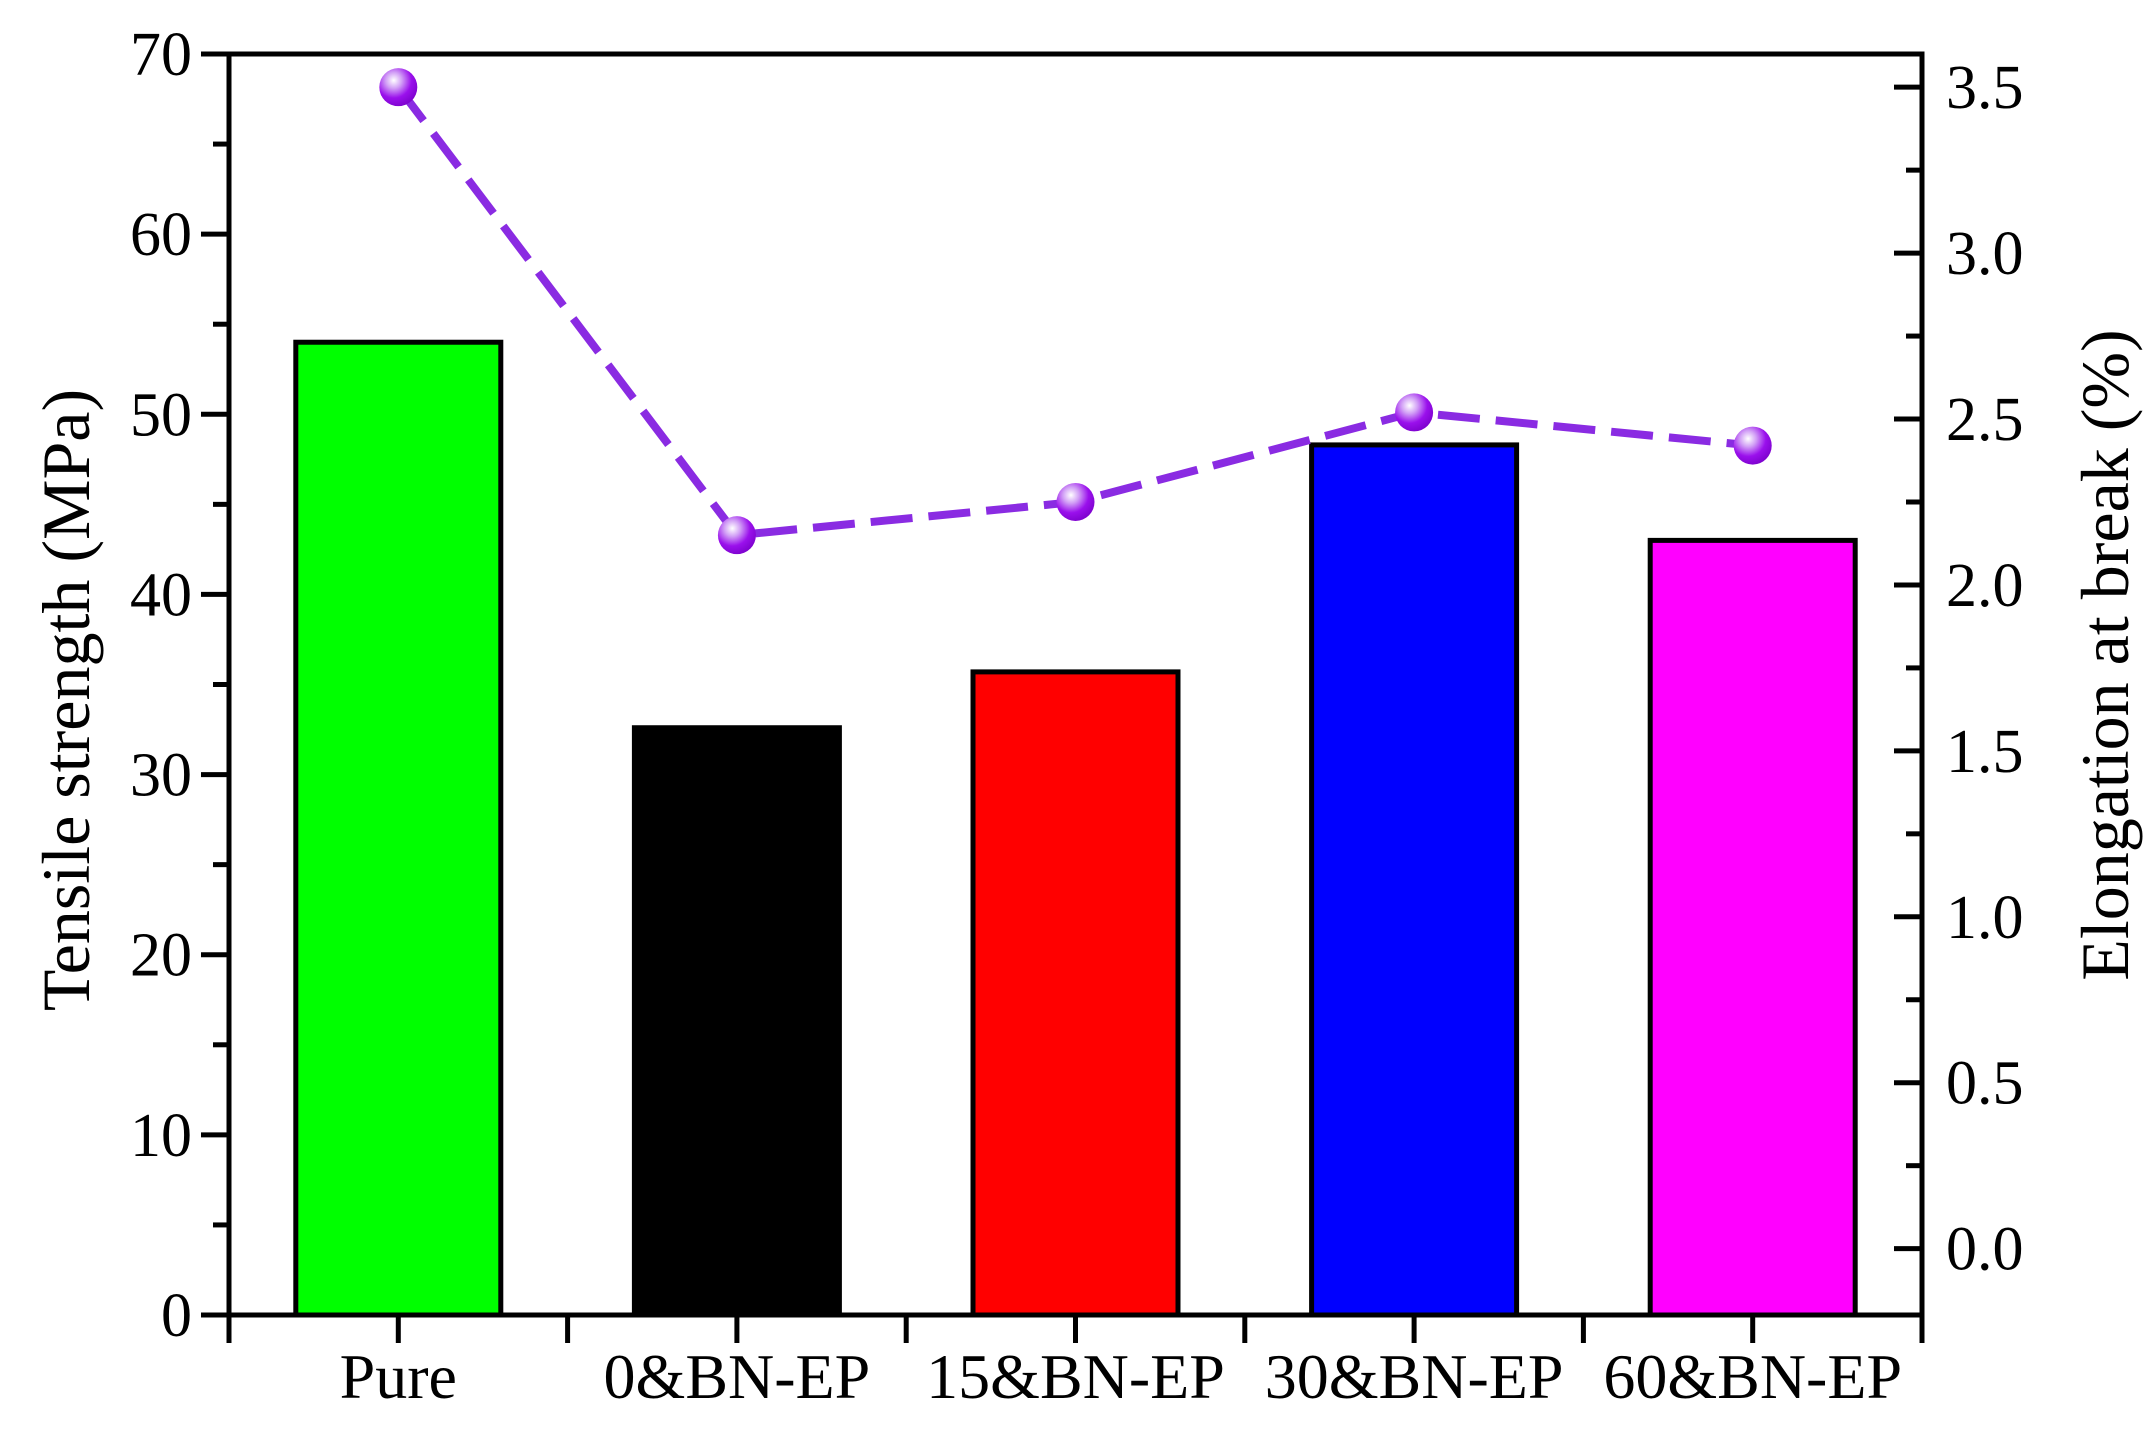  I want to click on x-axis-category-label: 15&BN-EP, so click(1075, 1376).